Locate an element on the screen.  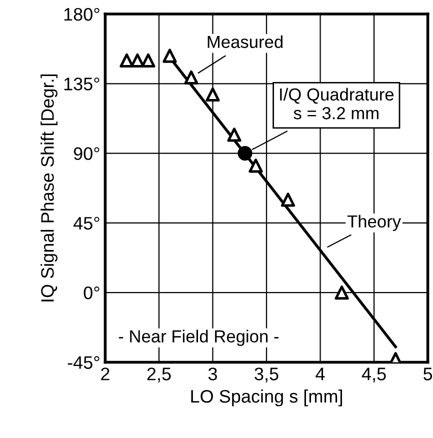
y-tick-label: 135° is located at coordinates (82, 84).